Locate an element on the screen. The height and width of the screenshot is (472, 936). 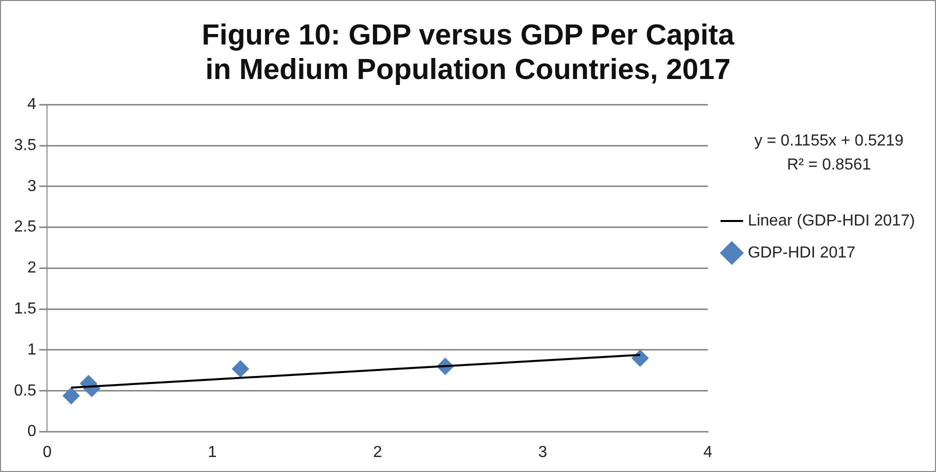
text: y = 0.1155x + 0.5219 is located at coordinates (829, 141).